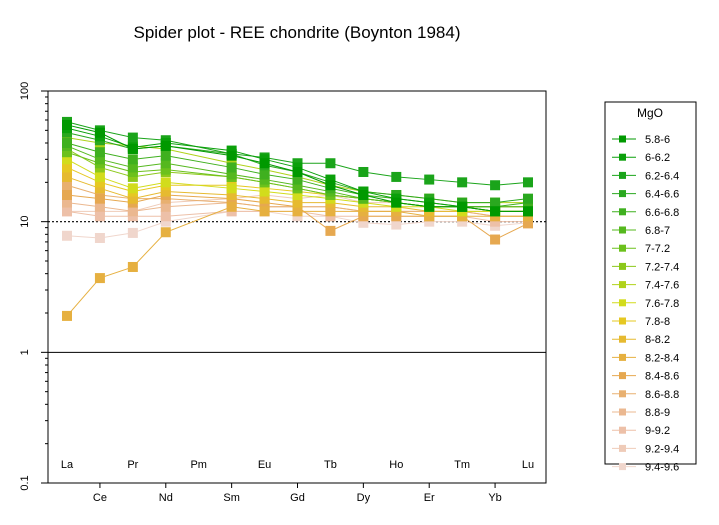 The height and width of the screenshot is (525, 719). I want to click on x-tick-label: Ho, so click(396, 465).